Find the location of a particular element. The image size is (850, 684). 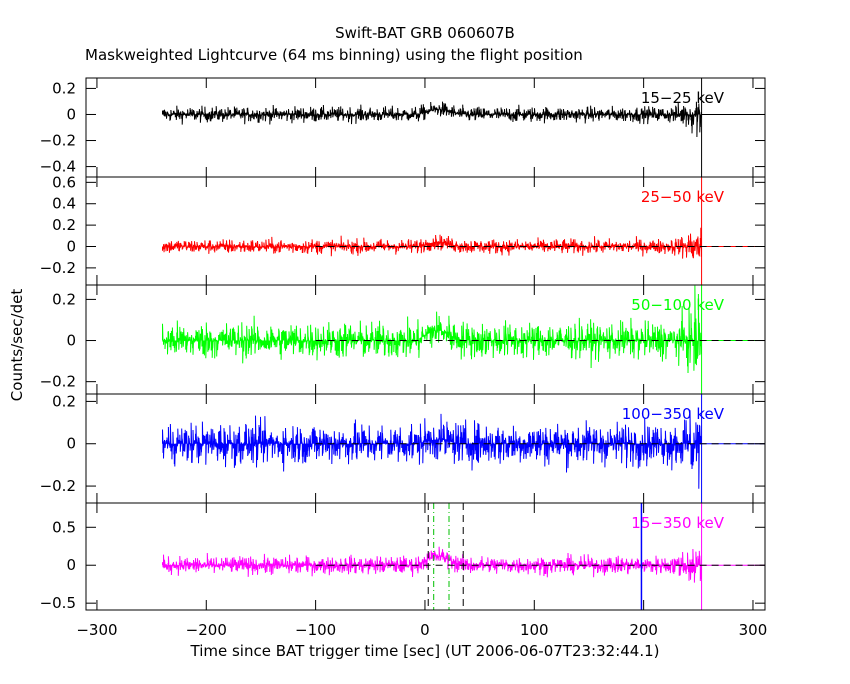

x-tick-label: −200 is located at coordinates (206, 630).